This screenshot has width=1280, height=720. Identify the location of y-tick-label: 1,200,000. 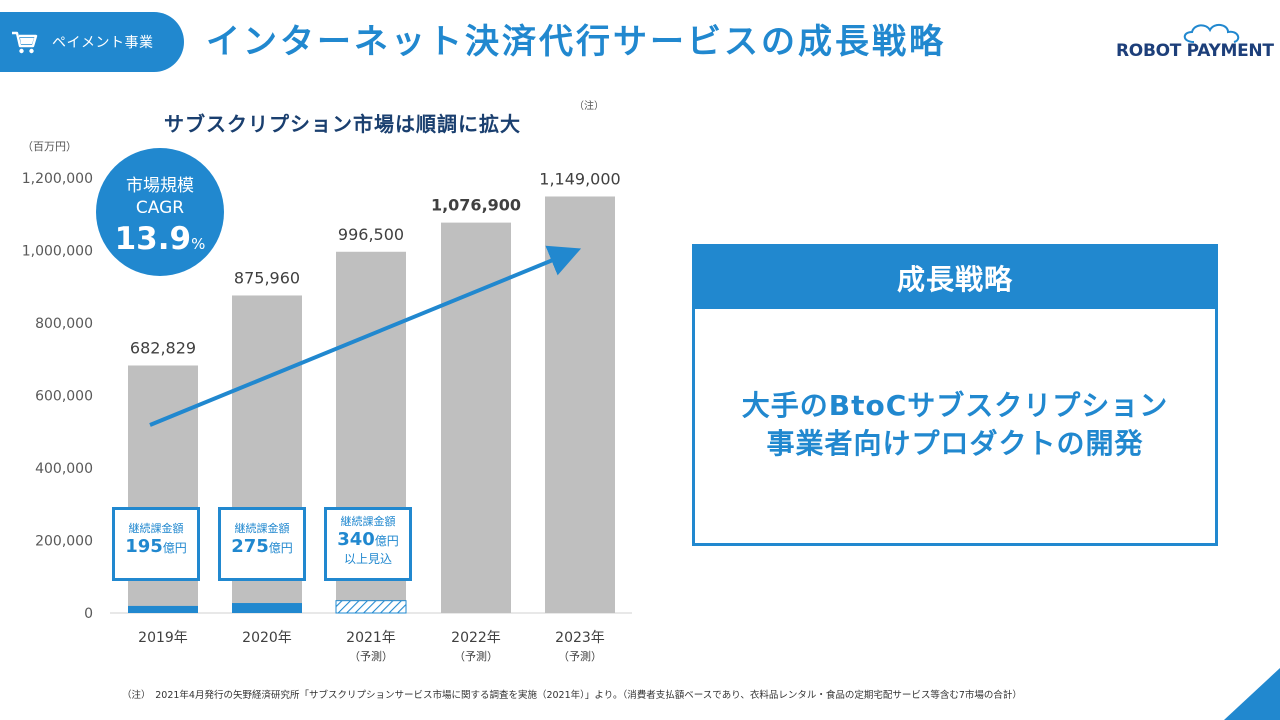
(57, 179).